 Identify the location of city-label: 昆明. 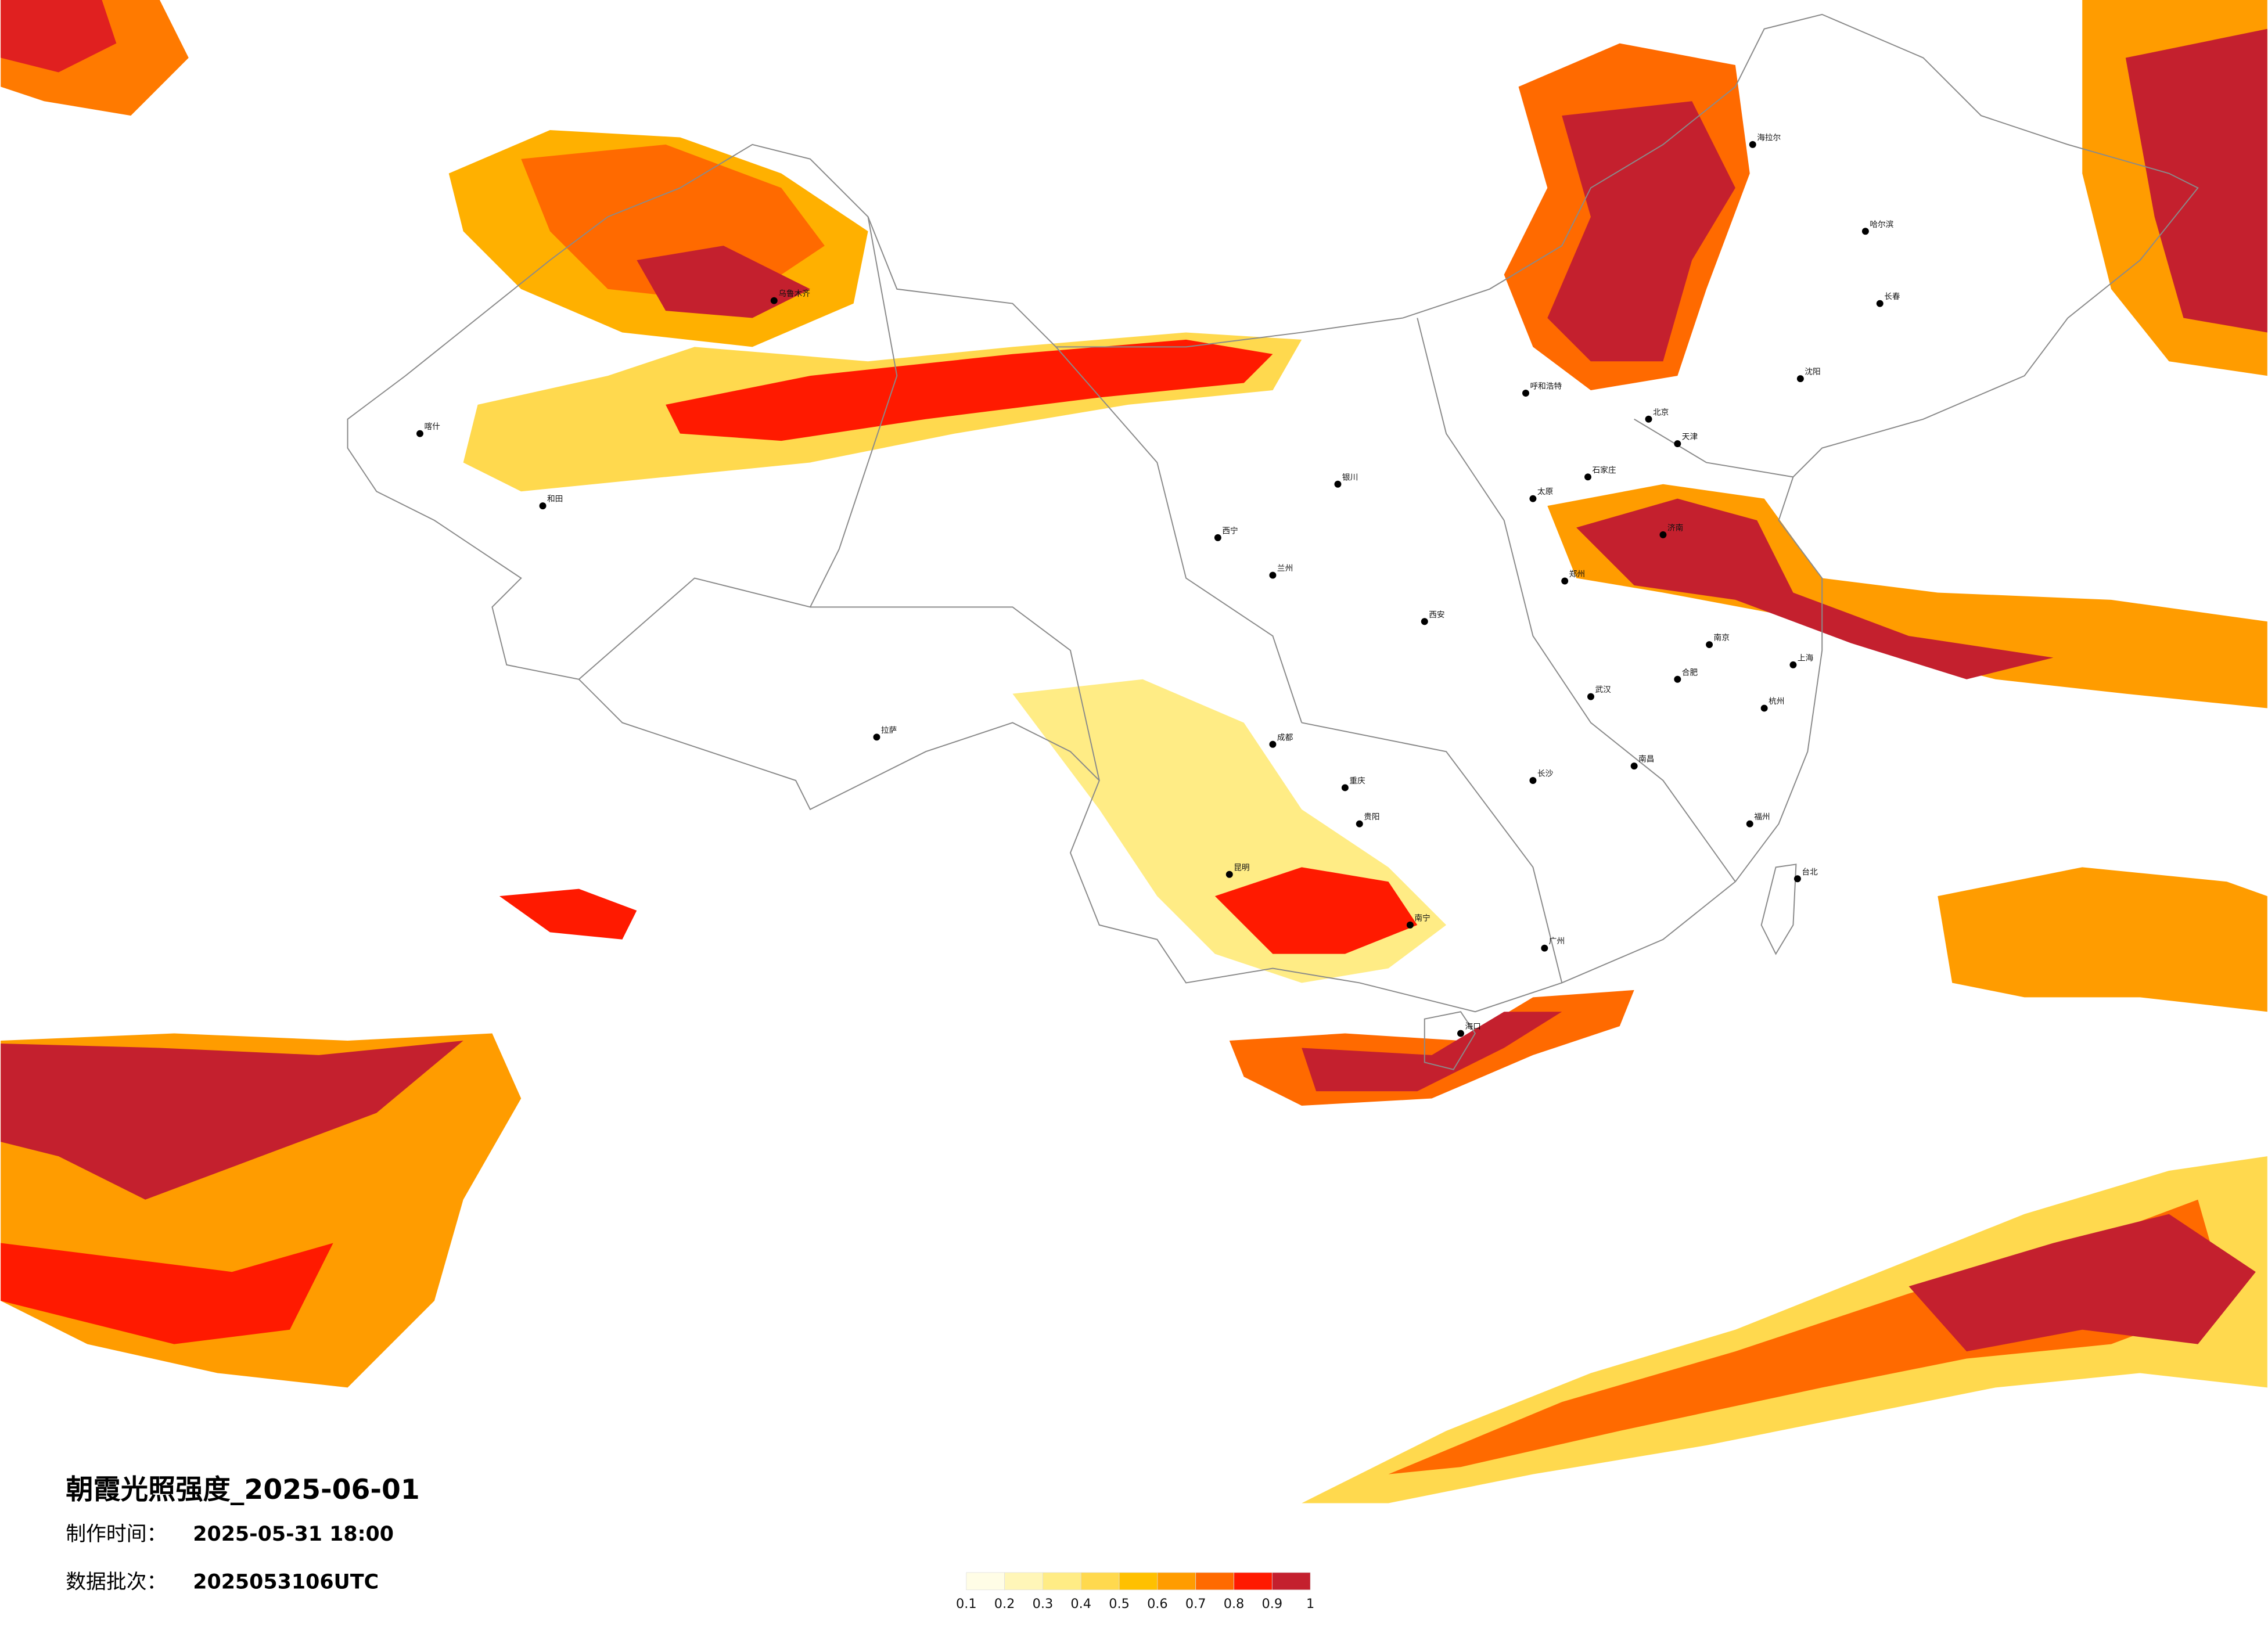
(1241, 867).